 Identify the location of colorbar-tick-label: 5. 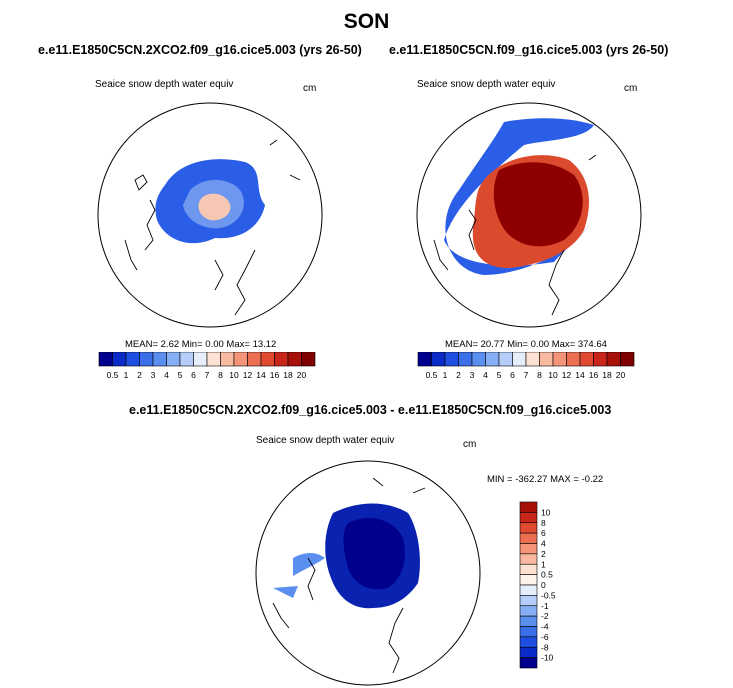
(180, 375).